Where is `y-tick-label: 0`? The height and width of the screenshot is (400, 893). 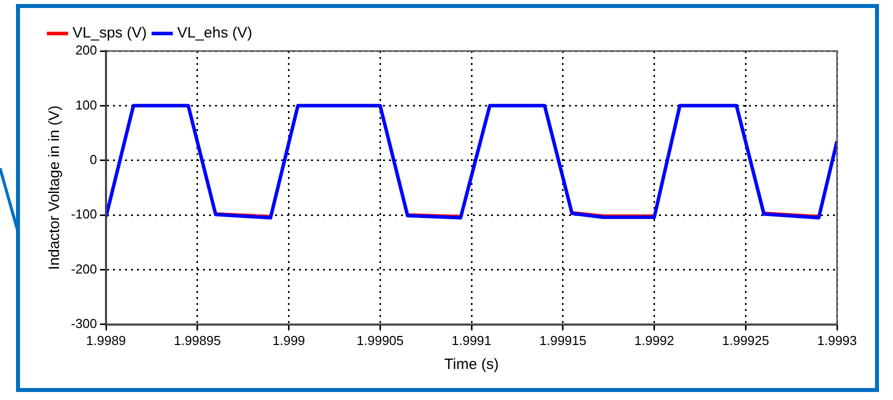
y-tick-label: 0 is located at coordinates (94, 159).